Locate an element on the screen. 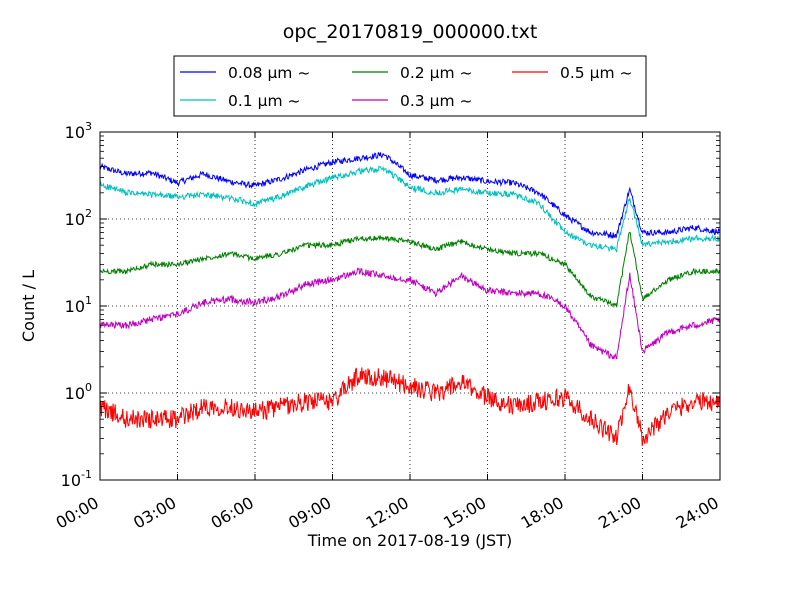 The width and height of the screenshot is (800, 600). legend-box is located at coordinates (410, 86).